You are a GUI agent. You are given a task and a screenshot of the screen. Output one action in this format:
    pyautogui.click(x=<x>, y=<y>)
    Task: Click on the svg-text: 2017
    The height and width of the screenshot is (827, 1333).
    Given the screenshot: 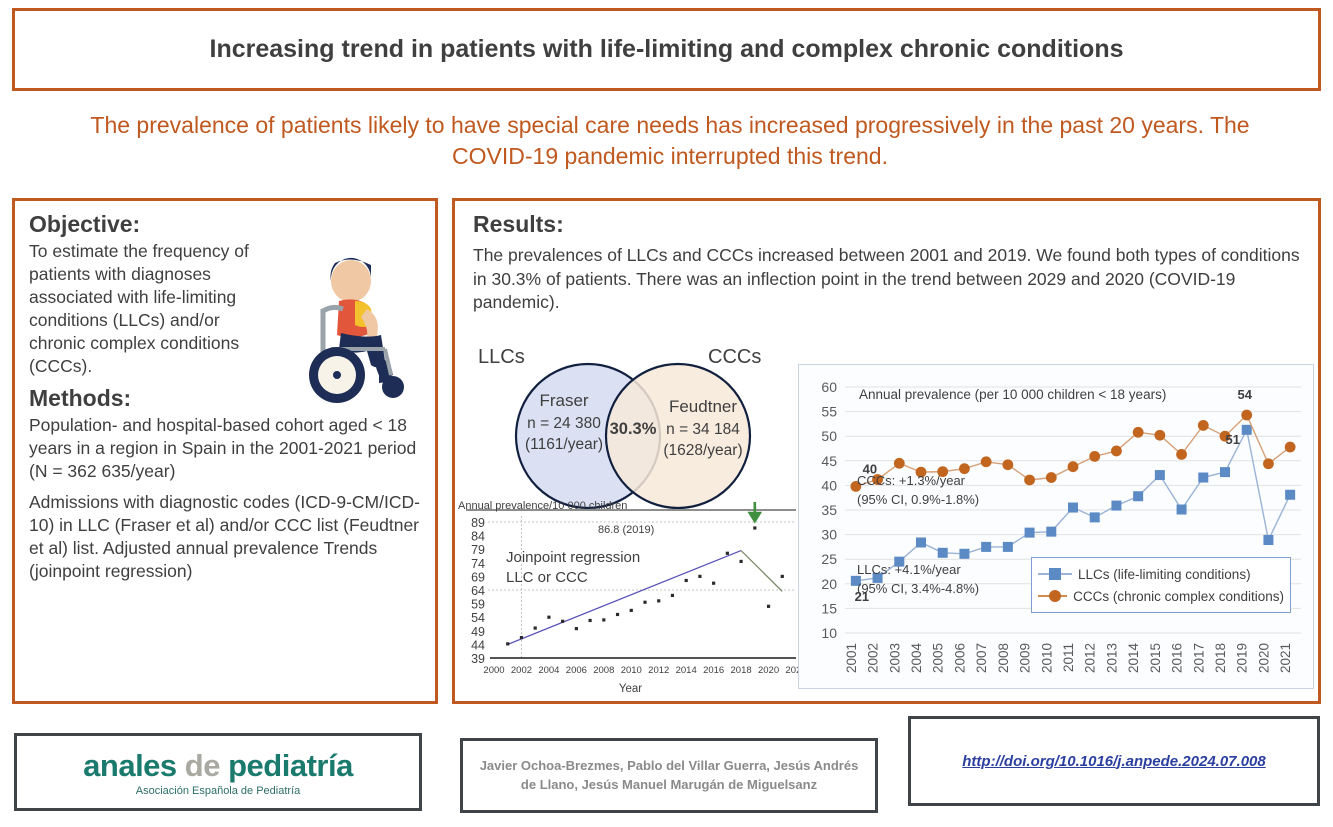 What is the action you would take?
    pyautogui.click(x=1198, y=658)
    